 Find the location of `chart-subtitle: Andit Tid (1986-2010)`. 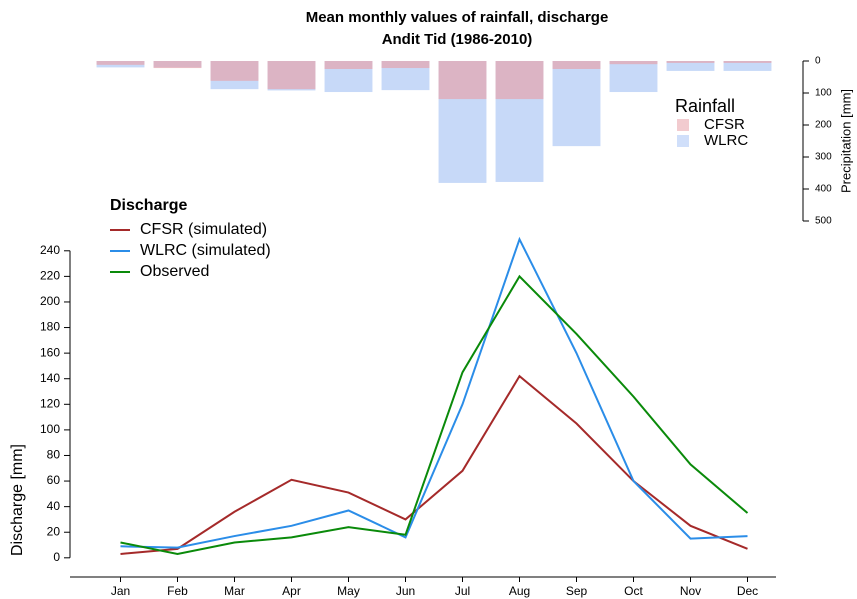

chart-subtitle: Andit Tid (1986-2010) is located at coordinates (457, 39).